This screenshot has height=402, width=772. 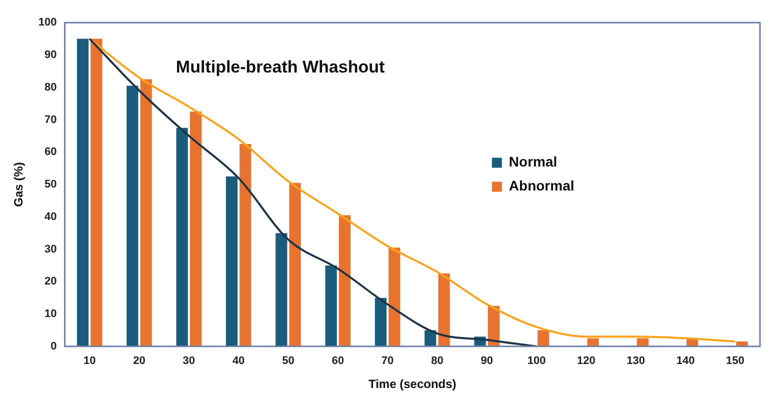 I want to click on y-tick-label: 80, so click(x=50, y=87).